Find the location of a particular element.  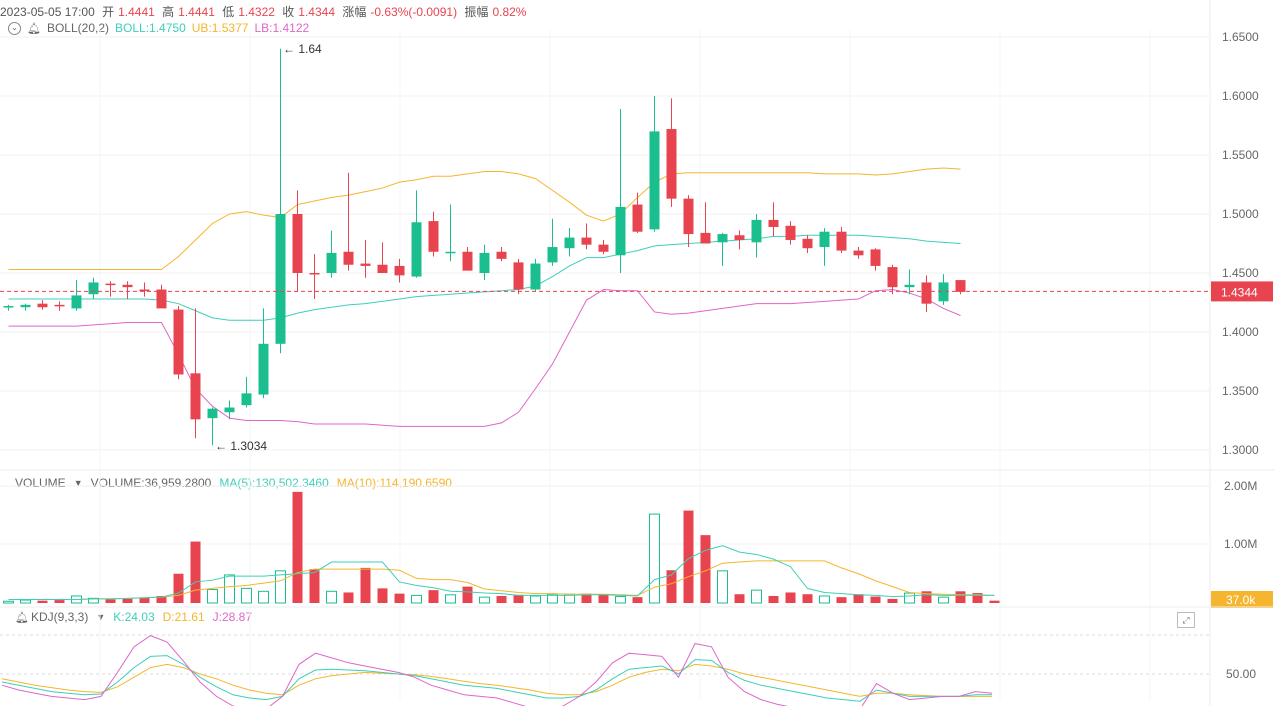

price-tick-label: 1.5500 is located at coordinates (1240, 155).